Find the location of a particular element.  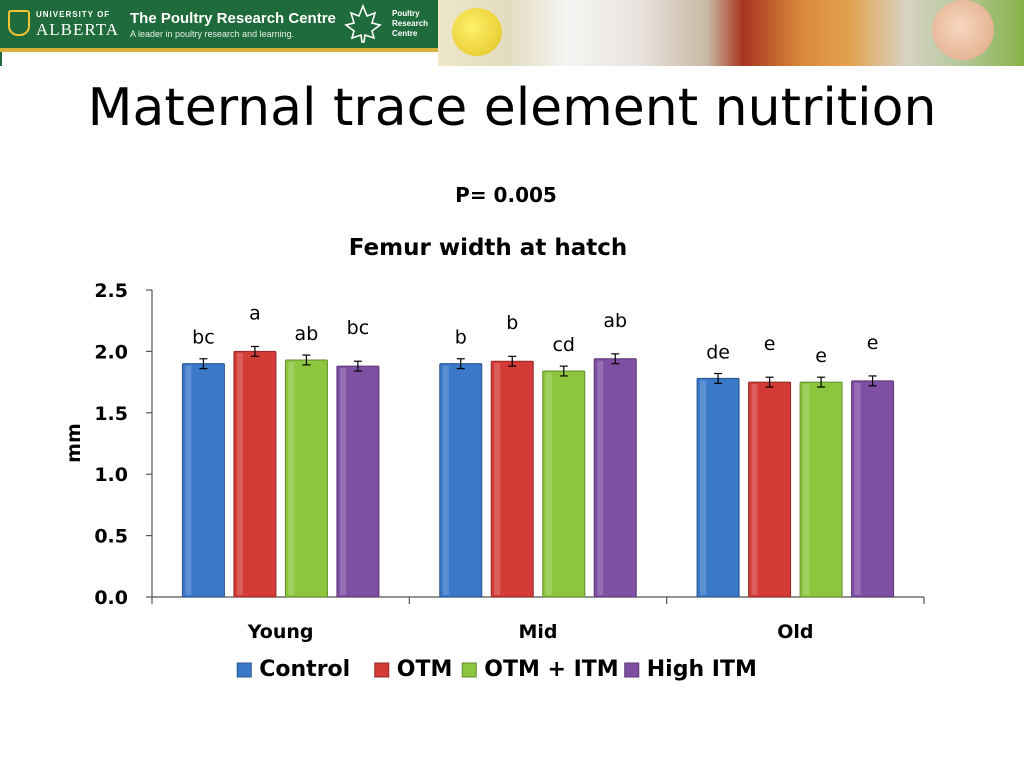

crest-icon is located at coordinates (19, 23).